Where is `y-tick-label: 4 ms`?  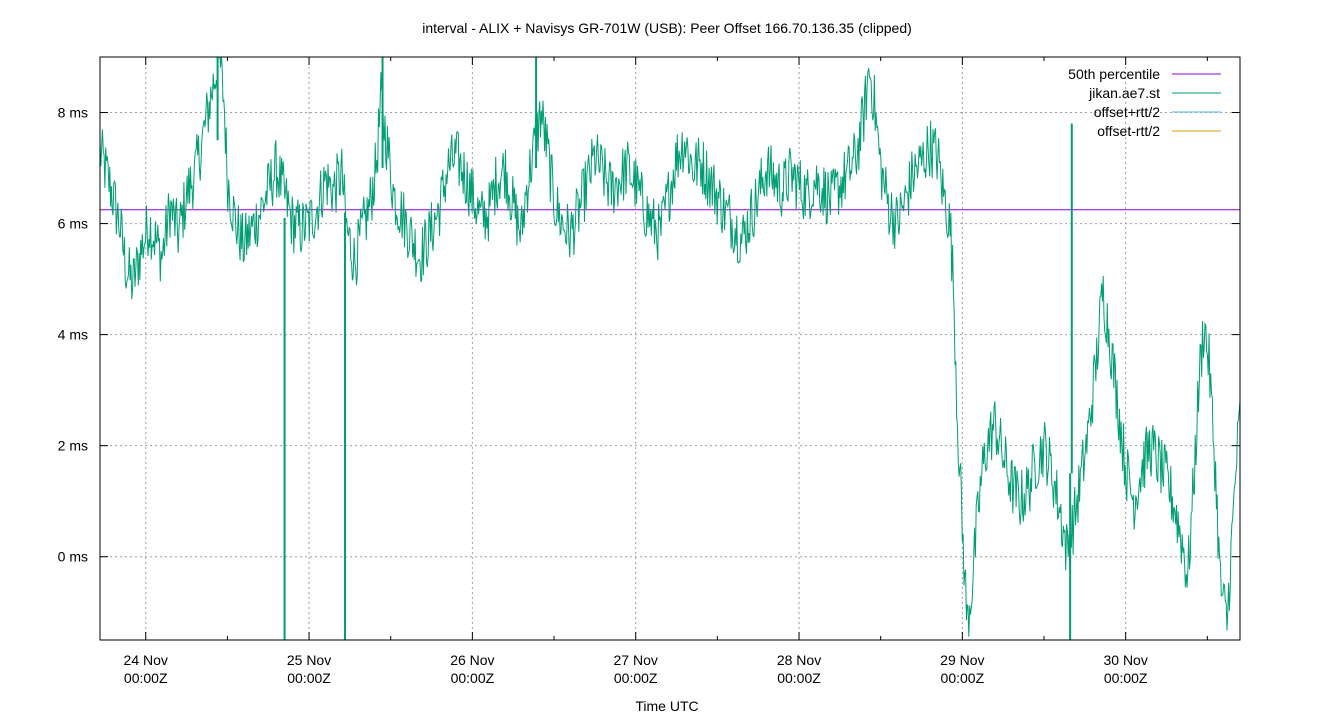
y-tick-label: 4 ms is located at coordinates (73, 335).